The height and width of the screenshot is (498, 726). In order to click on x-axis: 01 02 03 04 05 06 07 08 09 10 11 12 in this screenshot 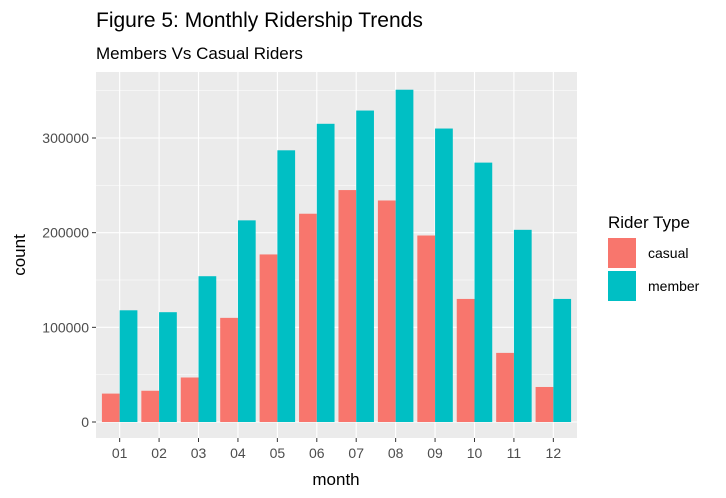, I will do `click(336, 449)`.